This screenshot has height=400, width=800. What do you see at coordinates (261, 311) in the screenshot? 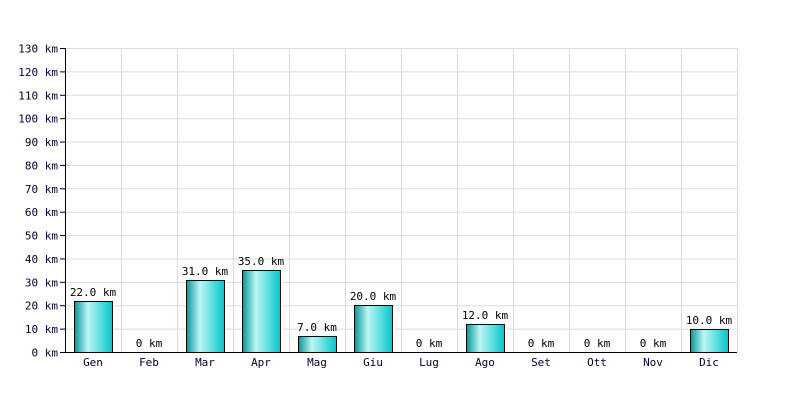
I see `bar-apr` at bounding box center [261, 311].